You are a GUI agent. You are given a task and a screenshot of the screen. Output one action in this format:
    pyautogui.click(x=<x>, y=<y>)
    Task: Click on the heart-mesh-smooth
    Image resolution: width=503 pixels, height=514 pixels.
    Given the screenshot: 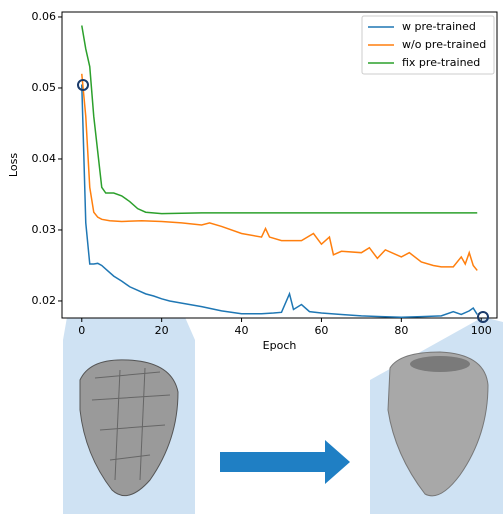 What is the action you would take?
    pyautogui.click(x=438, y=424)
    